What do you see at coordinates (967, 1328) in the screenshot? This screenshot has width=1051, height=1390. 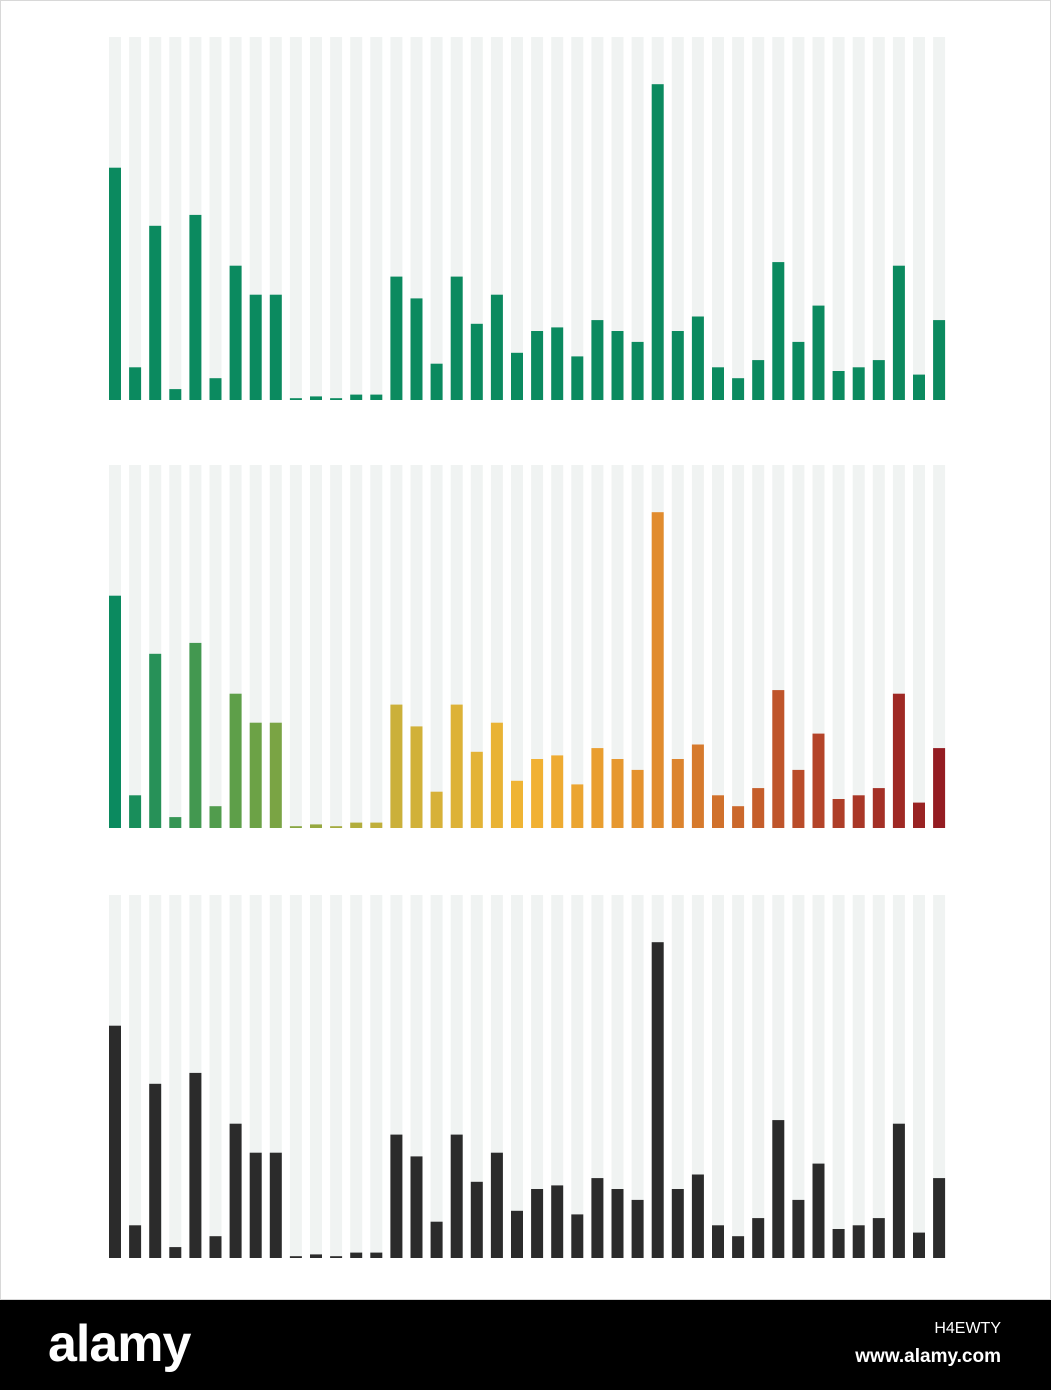 I see `image-id: H4EWTY` at bounding box center [967, 1328].